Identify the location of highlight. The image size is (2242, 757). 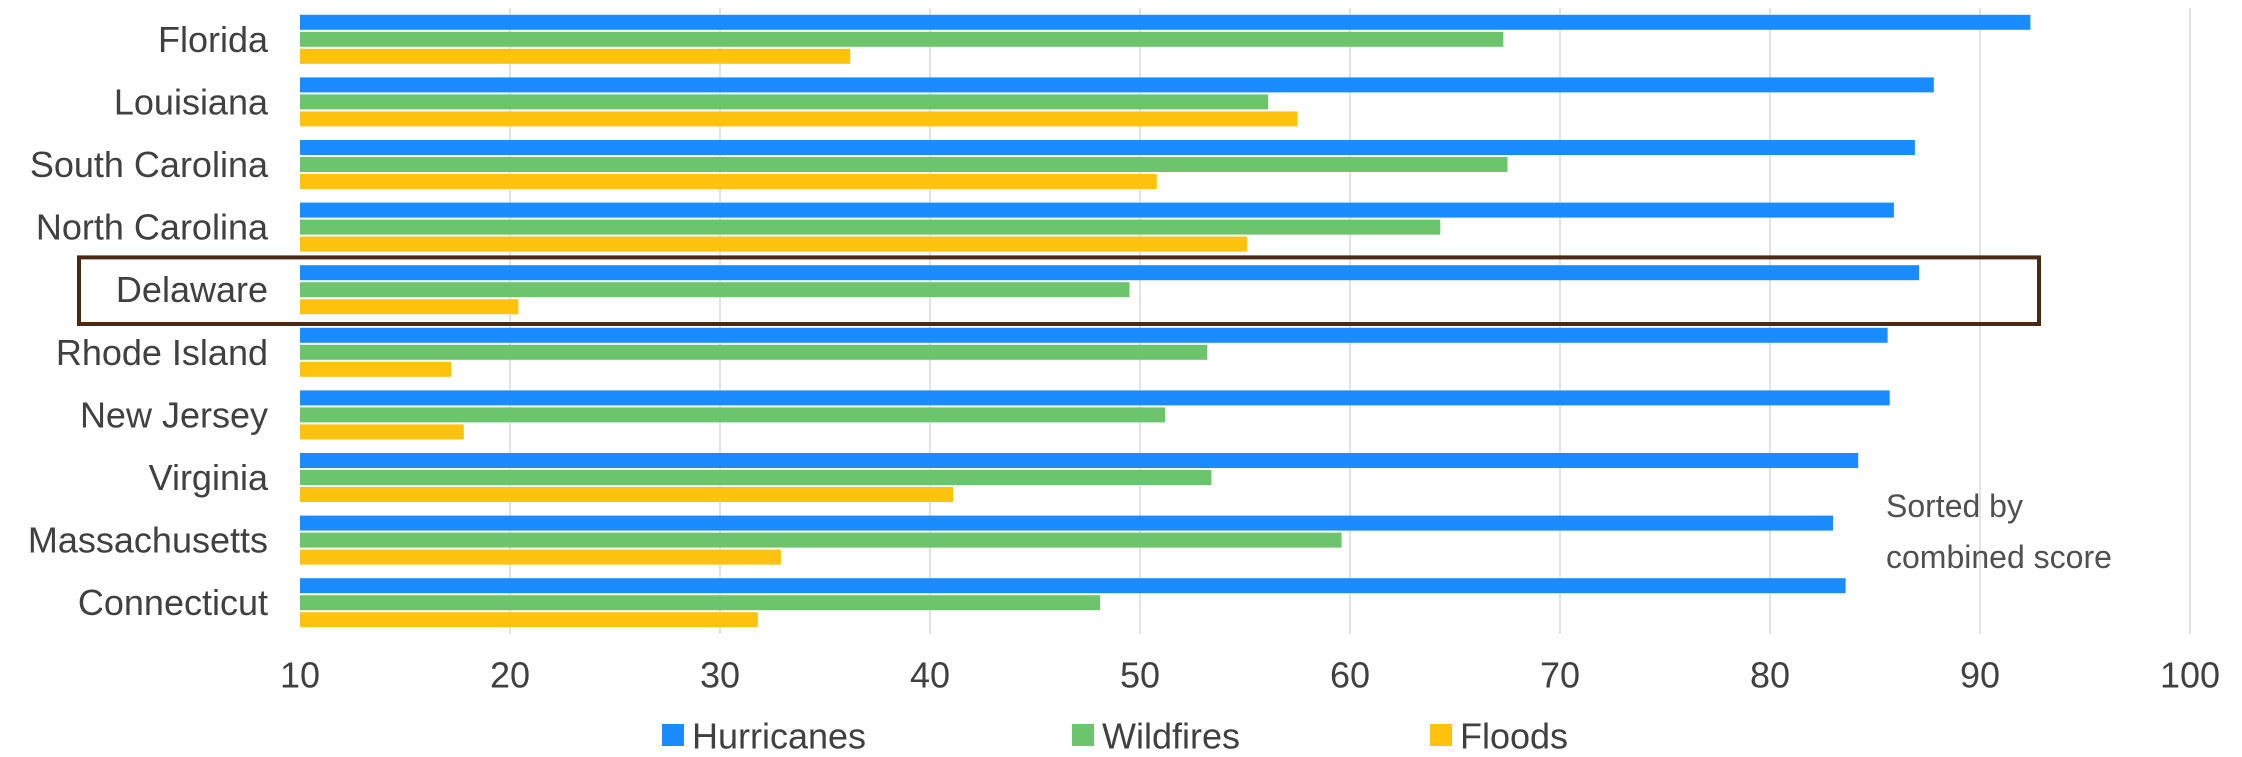
(1059, 290).